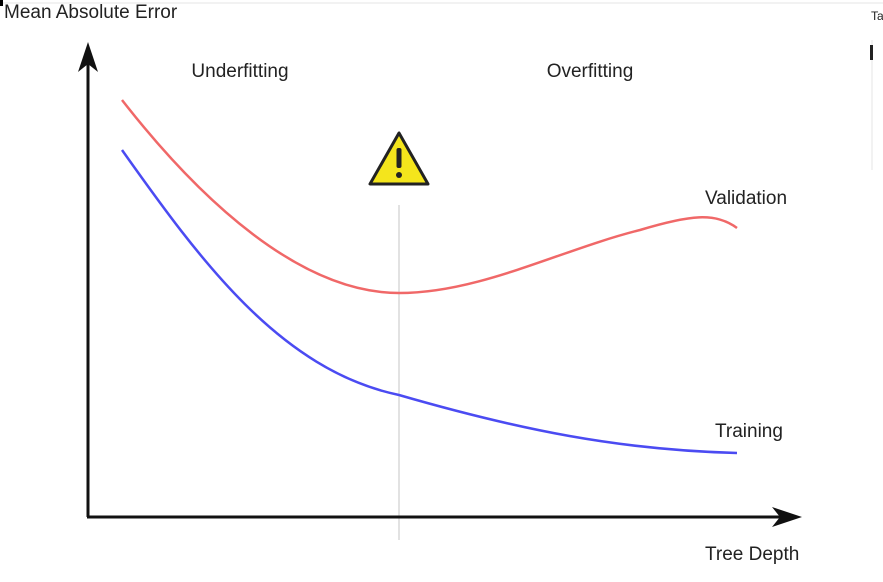 The image size is (883, 582). I want to click on x-axis-label: Tree Depth, so click(752, 554).